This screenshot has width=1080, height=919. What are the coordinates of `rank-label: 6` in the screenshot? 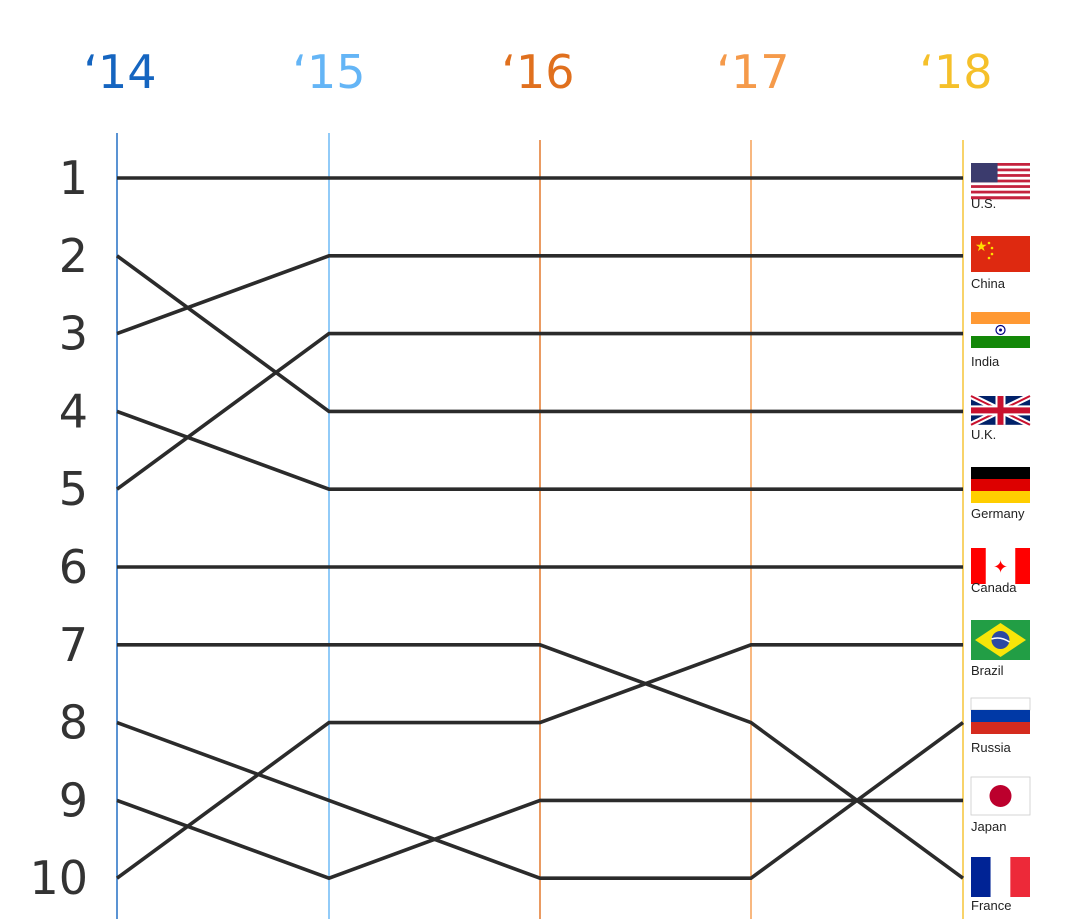 It's located at (73, 567).